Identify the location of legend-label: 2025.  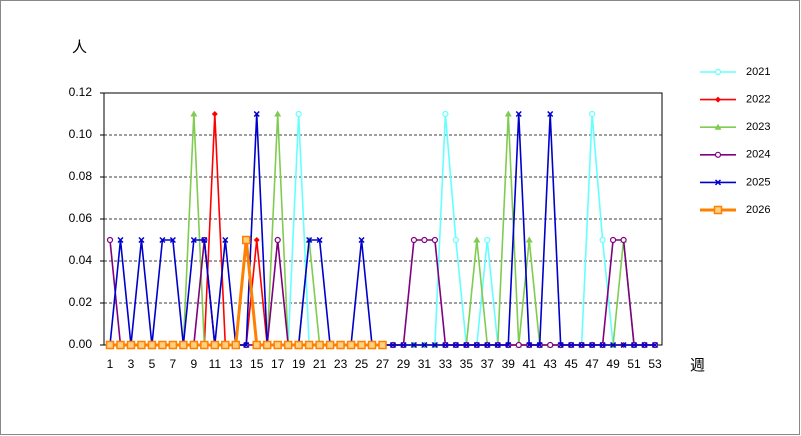
(758, 182).